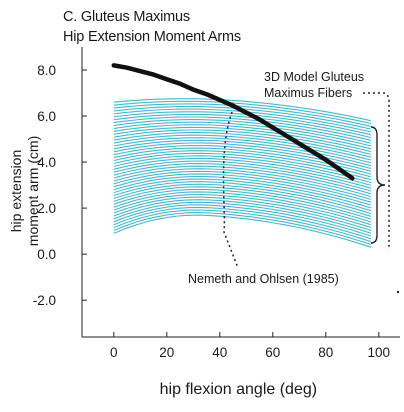 The height and width of the screenshot is (412, 404). What do you see at coordinates (272, 352) in the screenshot?
I see `x-tick-label: 60` at bounding box center [272, 352].